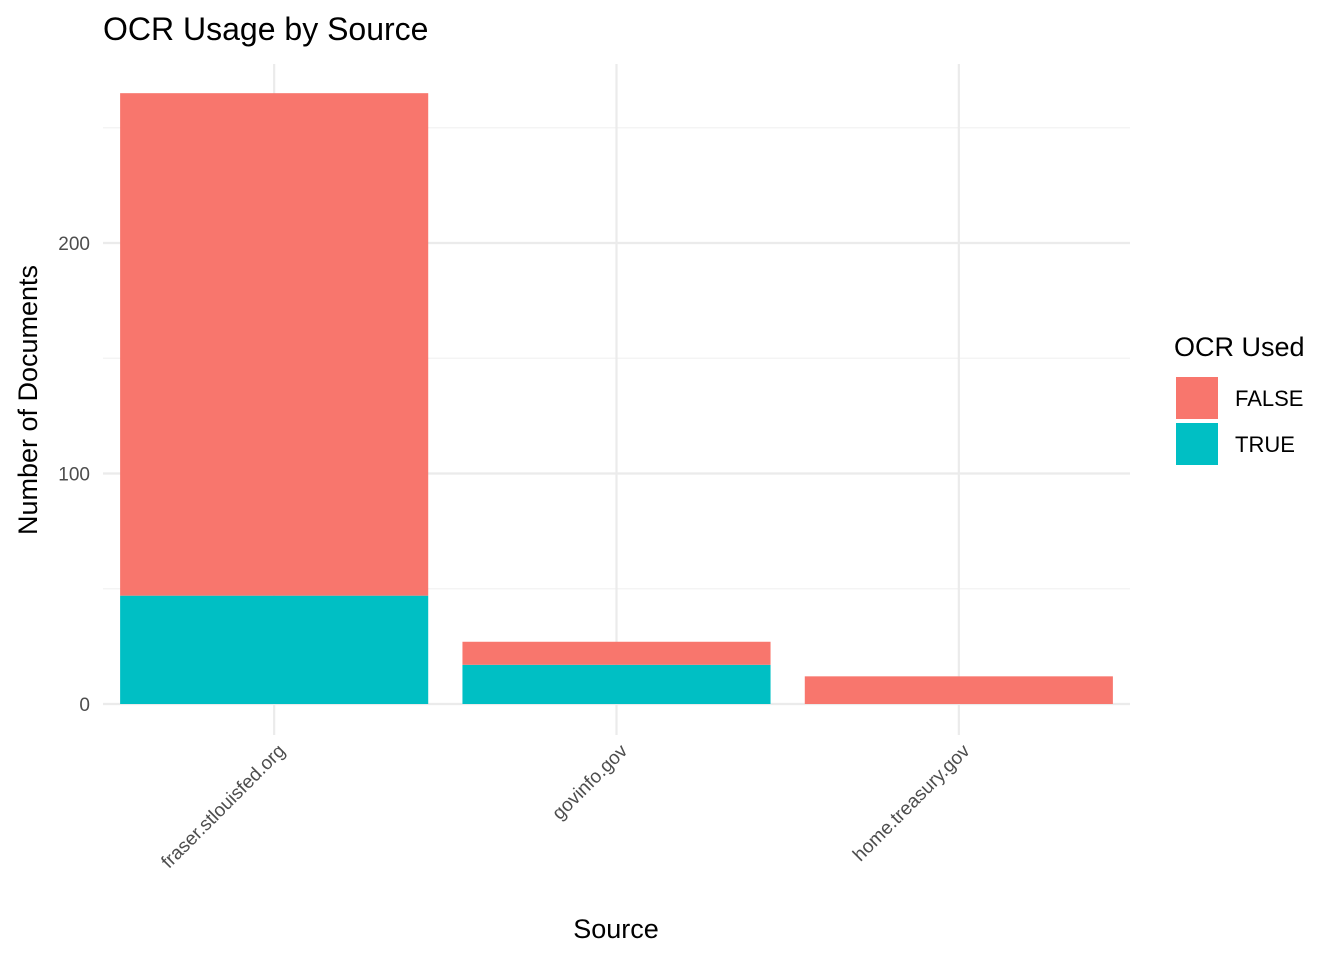  What do you see at coordinates (224, 807) in the screenshot?
I see `x-tick-label: fraser.stlouisfed.org` at bounding box center [224, 807].